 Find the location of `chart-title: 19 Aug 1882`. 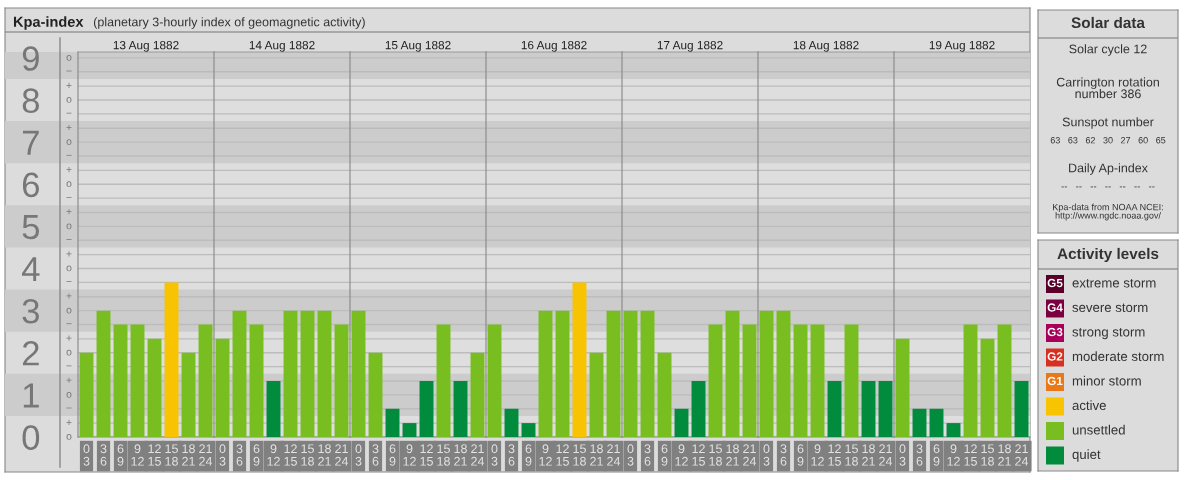

chart-title: 19 Aug 1882 is located at coordinates (962, 46).